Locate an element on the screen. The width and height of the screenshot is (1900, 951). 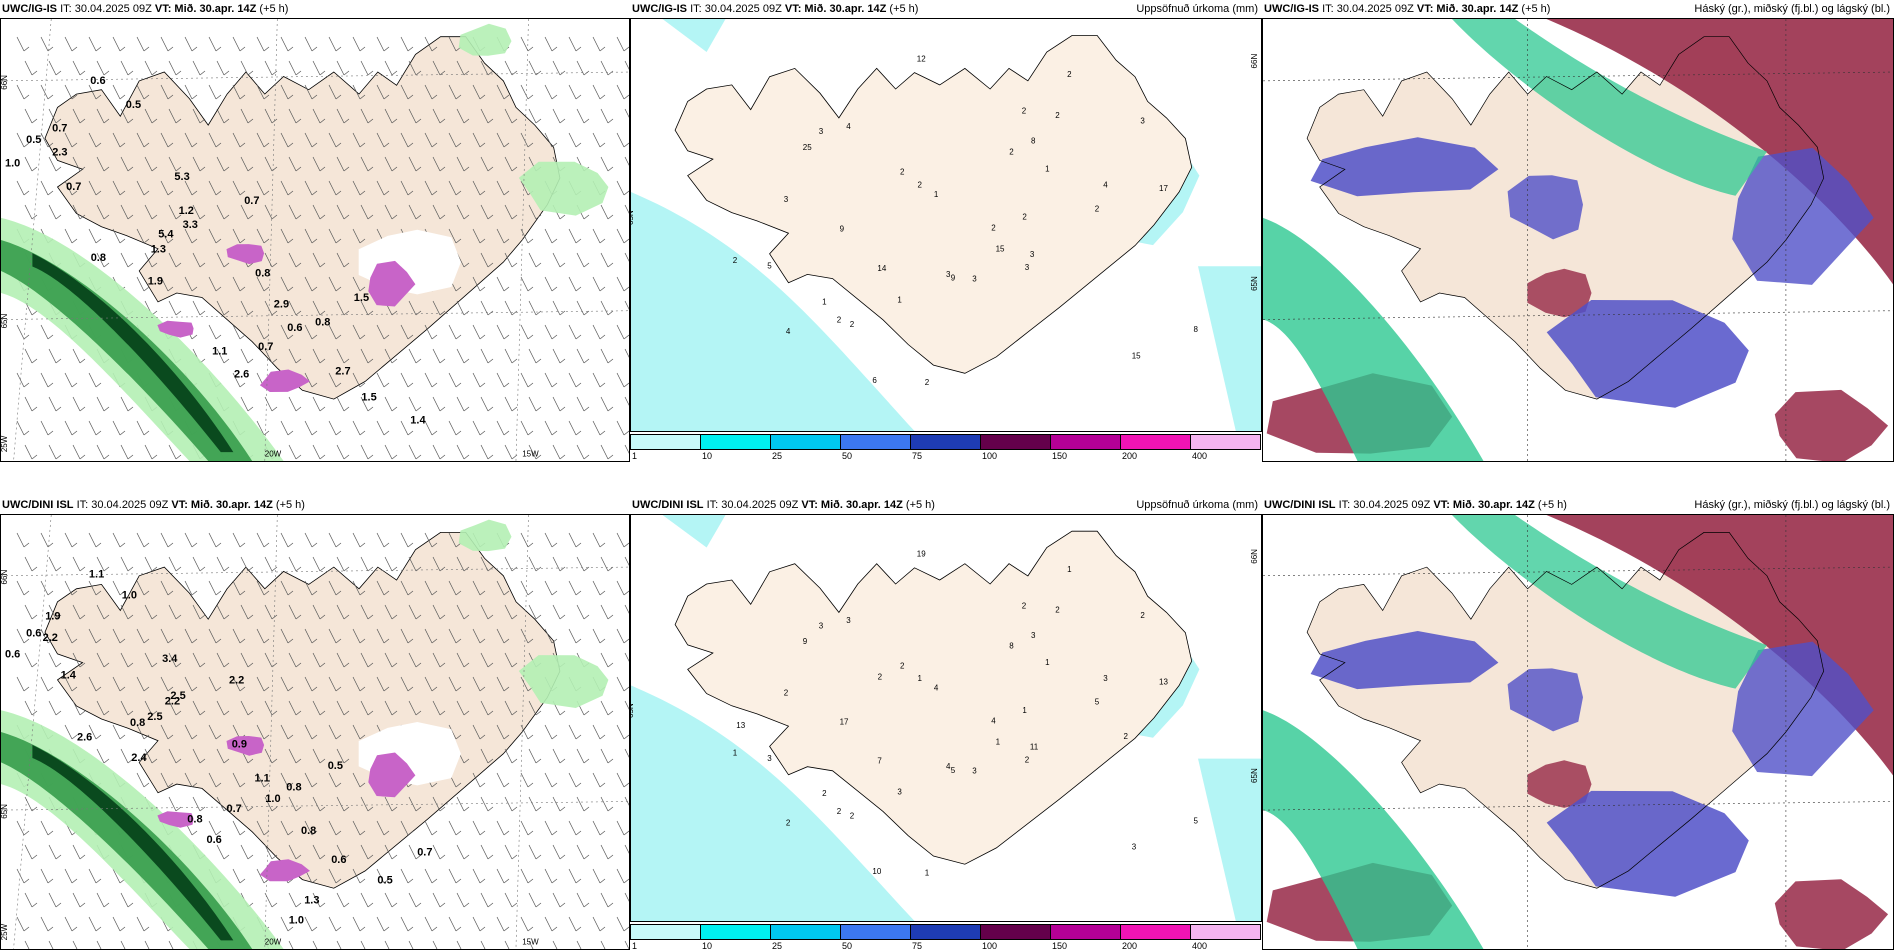
axis-tick-label: 20W is located at coordinates (273, 942).